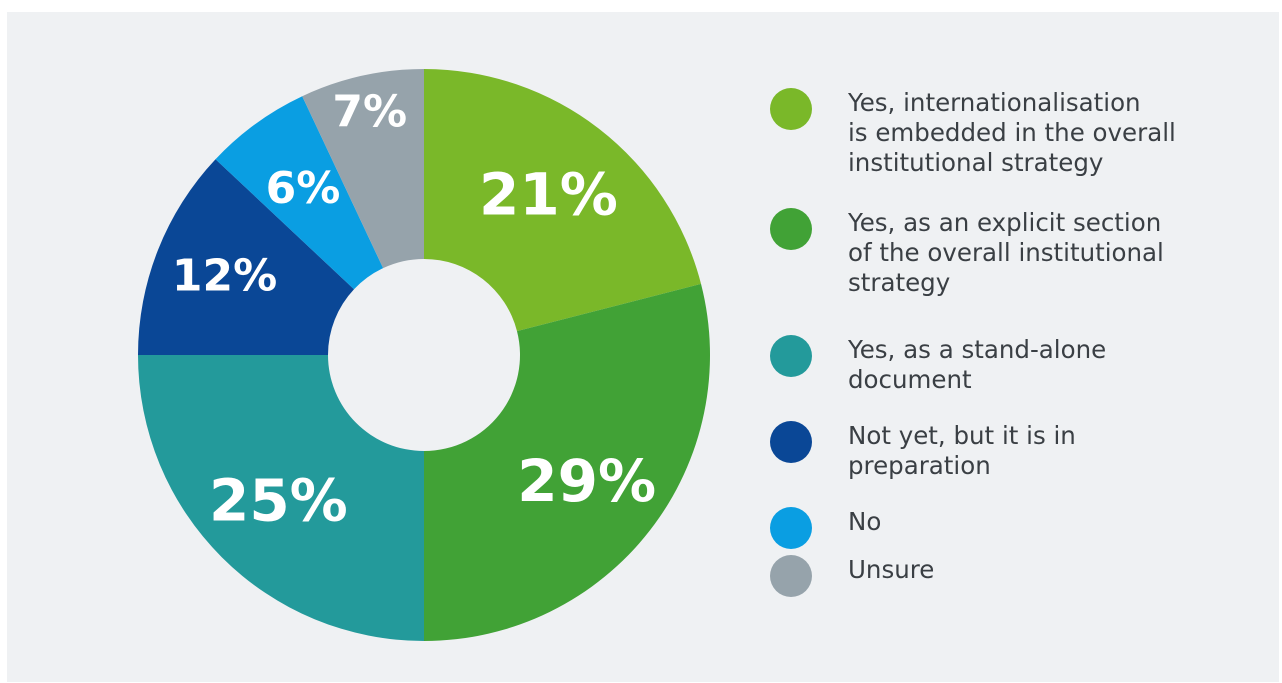 This screenshot has width=1282, height=683. I want to click on slice-label-no: 6%, so click(303, 188).